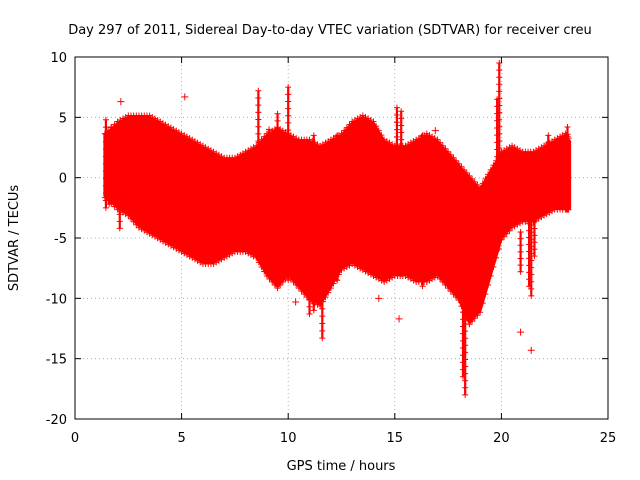  Describe the element at coordinates (56, 420) in the screenshot. I see `y-tick-label: -20` at that location.